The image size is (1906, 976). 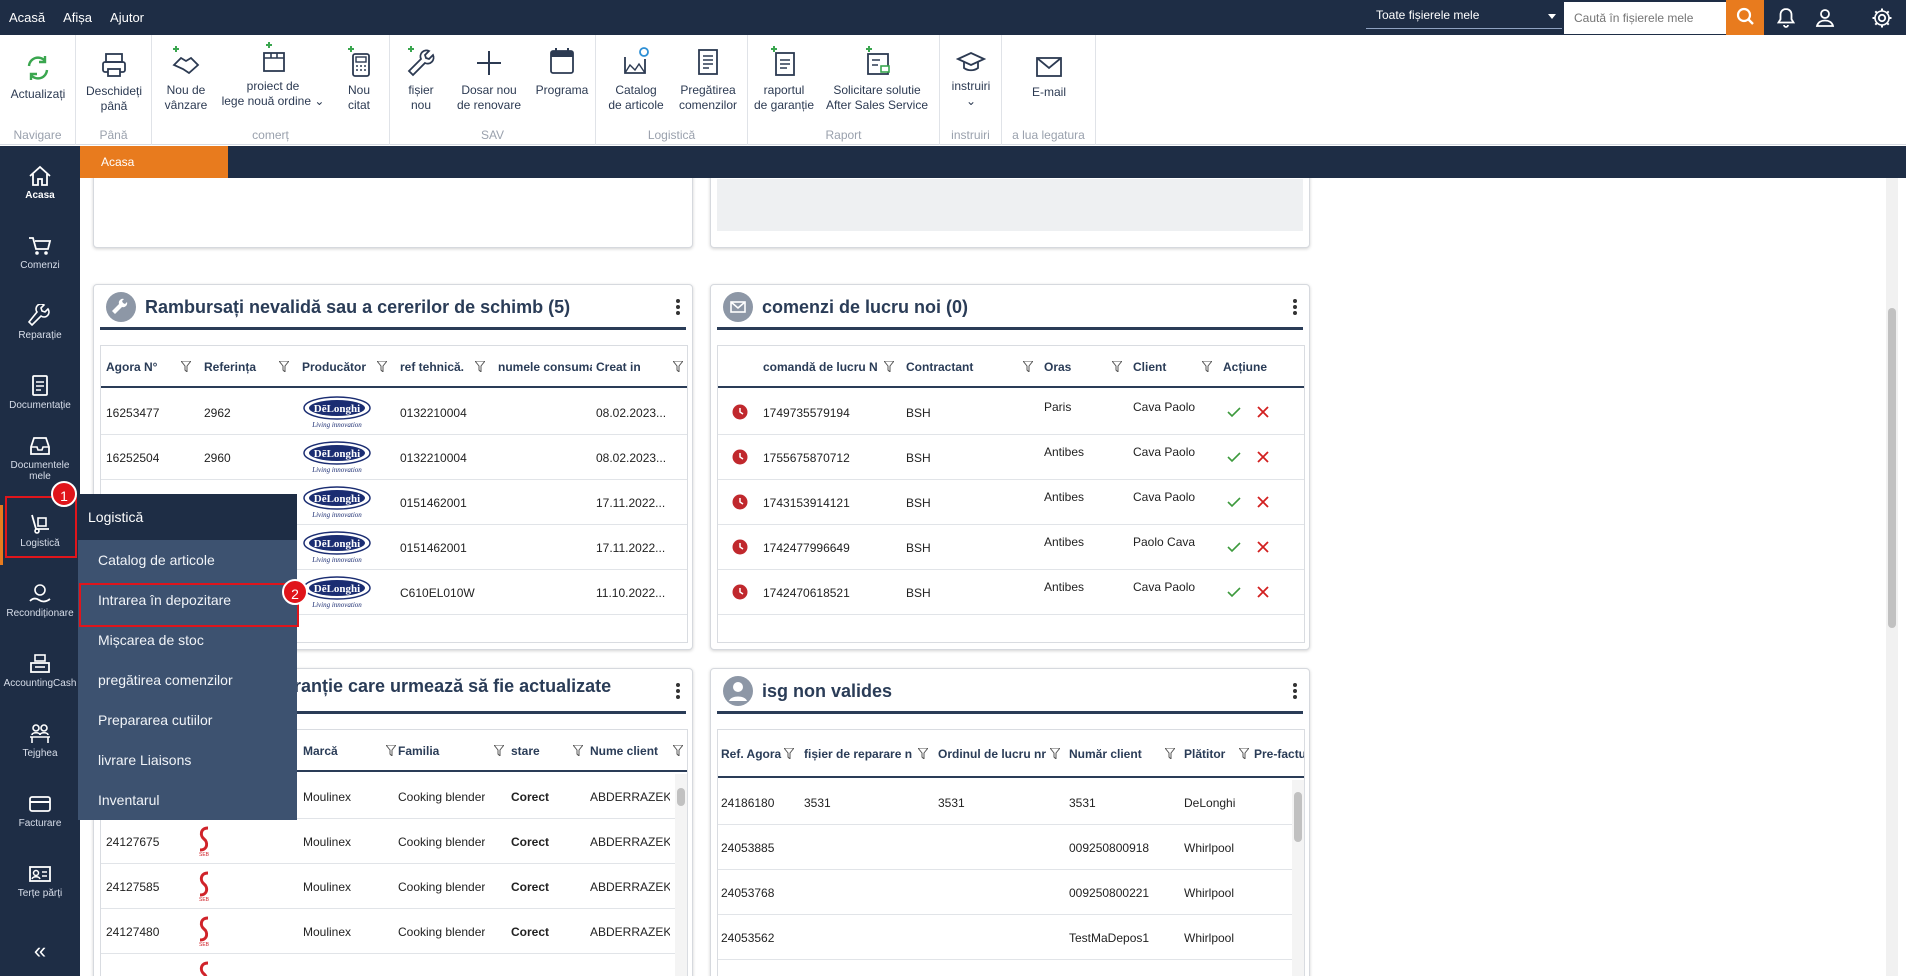 What do you see at coordinates (334, 367) in the screenshot?
I see `col-header-producator: Producător` at bounding box center [334, 367].